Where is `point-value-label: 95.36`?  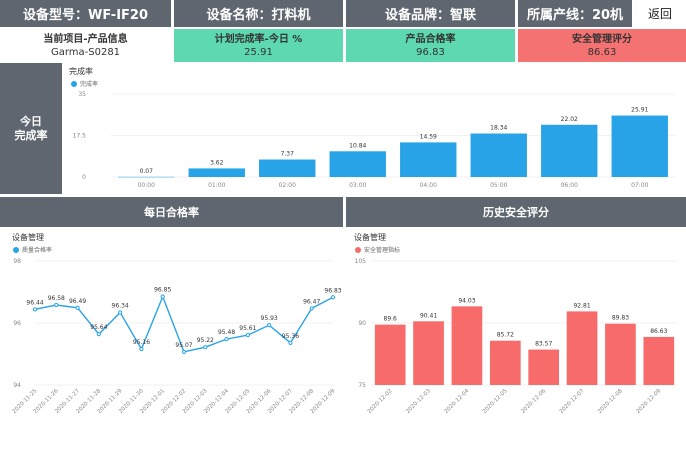
point-value-label: 95.36 is located at coordinates (290, 336).